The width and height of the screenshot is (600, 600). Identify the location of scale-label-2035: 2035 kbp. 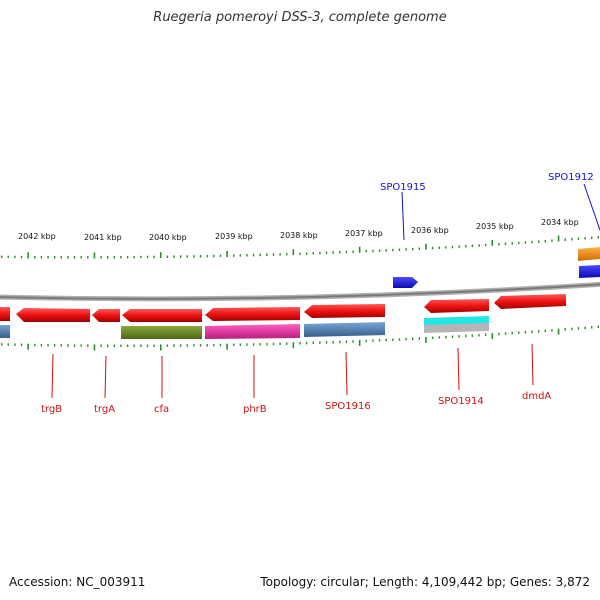
(495, 226).